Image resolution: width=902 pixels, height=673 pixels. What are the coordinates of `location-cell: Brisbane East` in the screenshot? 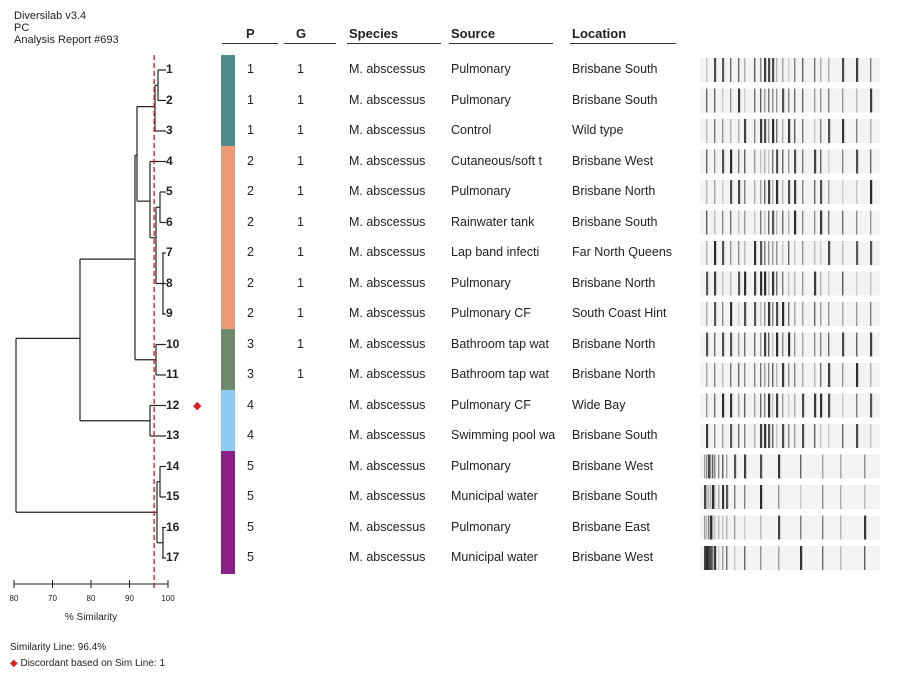 It's located at (611, 526).